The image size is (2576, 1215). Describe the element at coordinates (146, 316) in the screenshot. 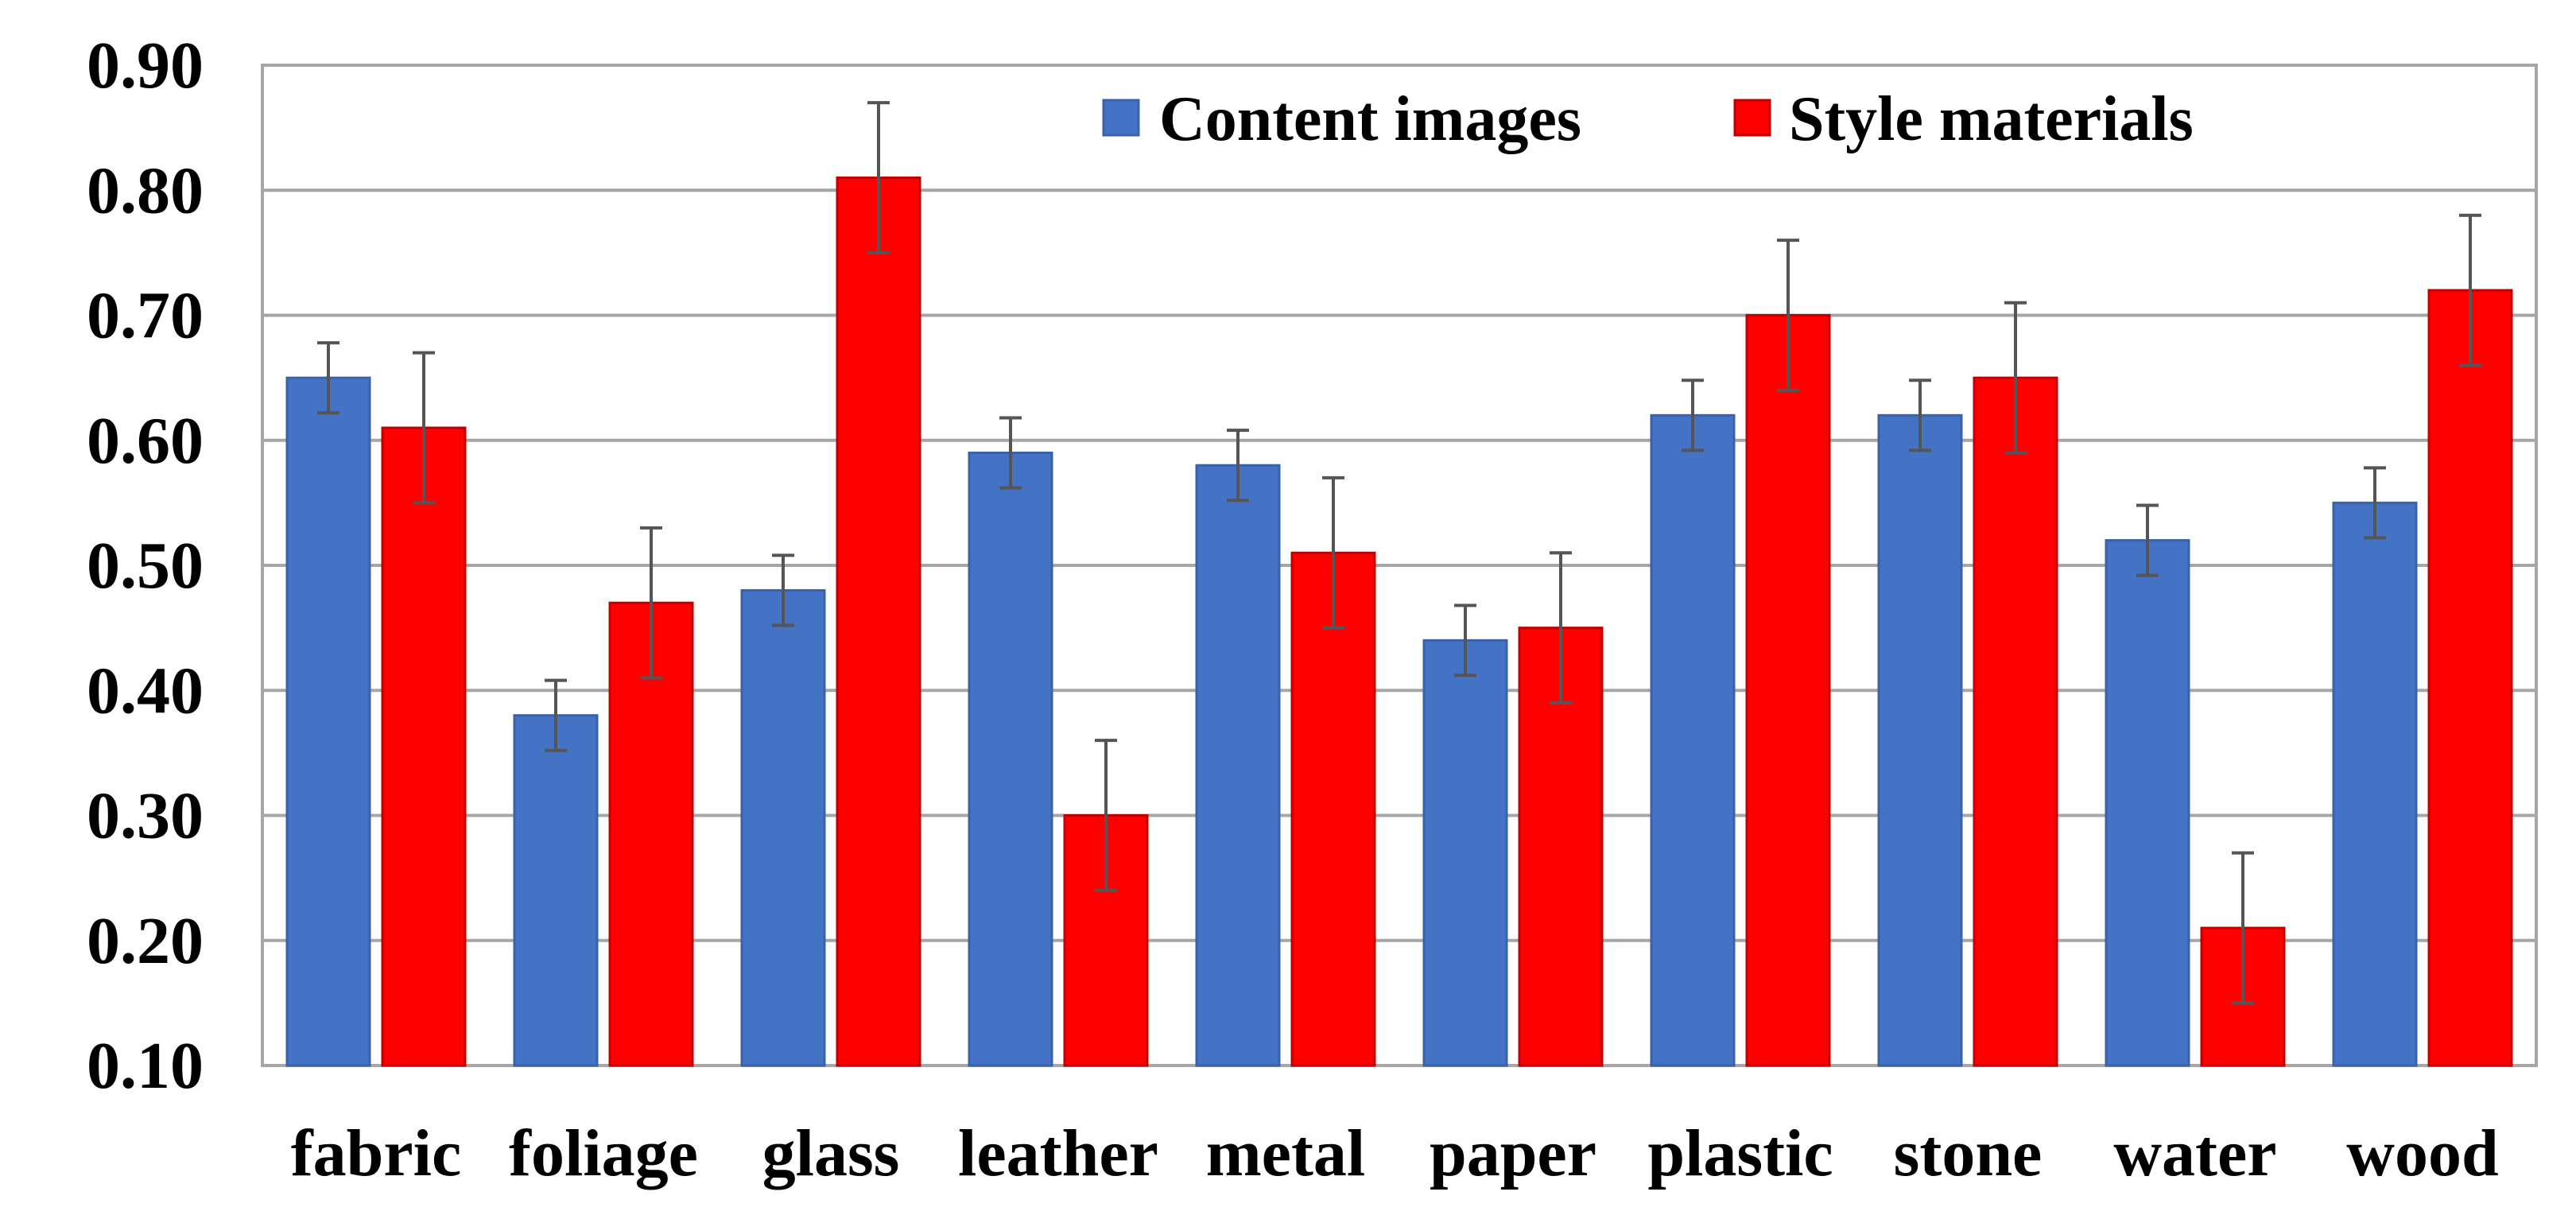

I see `y-tick-label: 0.70` at that location.